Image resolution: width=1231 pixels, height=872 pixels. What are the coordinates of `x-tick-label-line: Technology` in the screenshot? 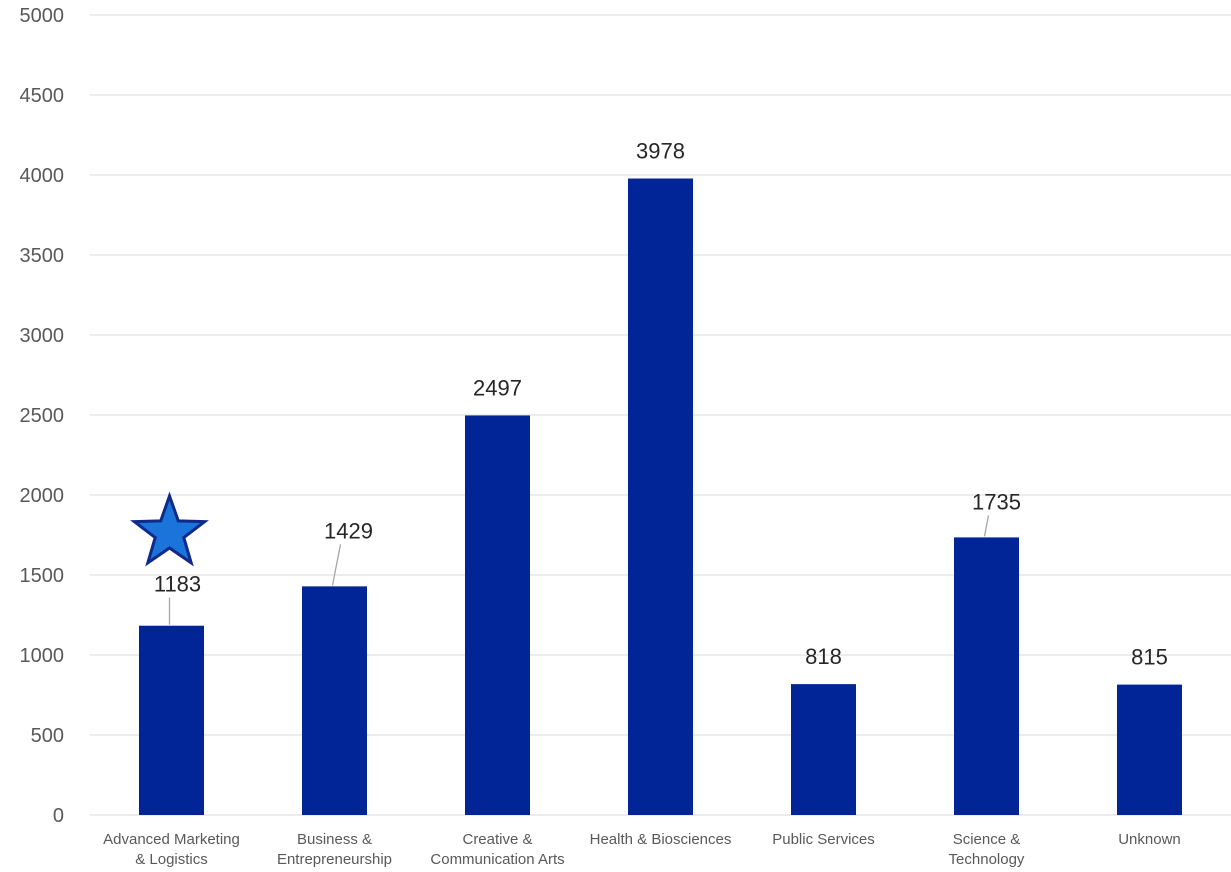 It's located at (987, 859).